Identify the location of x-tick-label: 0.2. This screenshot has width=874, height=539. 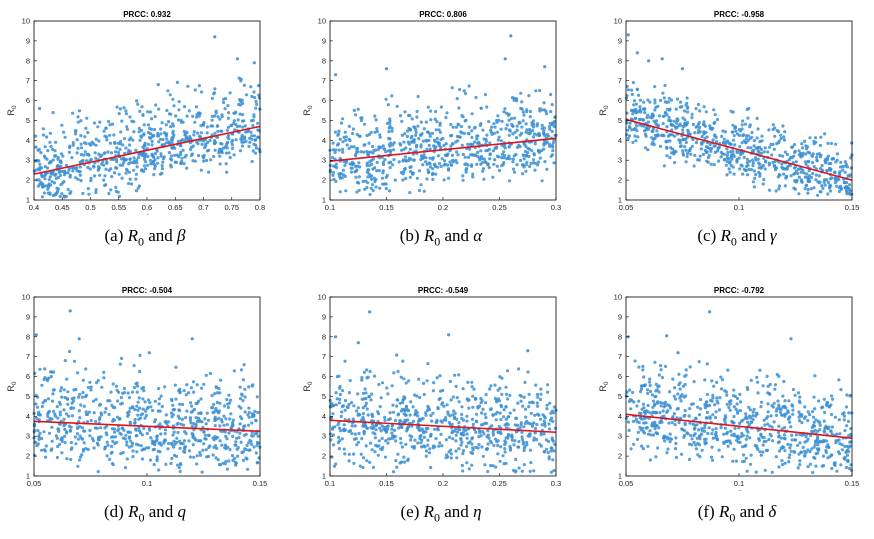
(443, 207).